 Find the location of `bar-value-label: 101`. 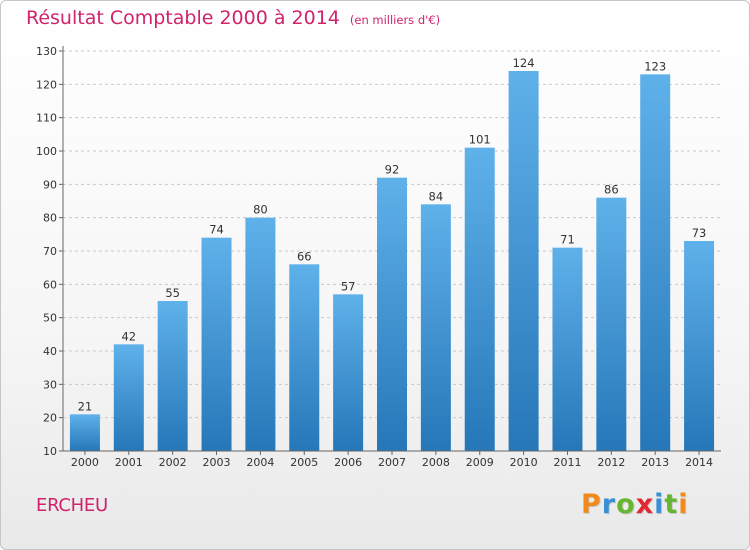

bar-value-label: 101 is located at coordinates (480, 140).